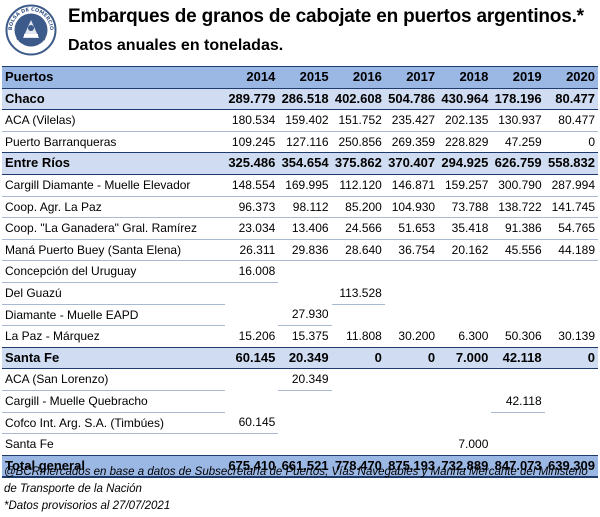 The image size is (600, 517). What do you see at coordinates (114, 444) in the screenshot?
I see `port-name: Santa Fe` at bounding box center [114, 444].